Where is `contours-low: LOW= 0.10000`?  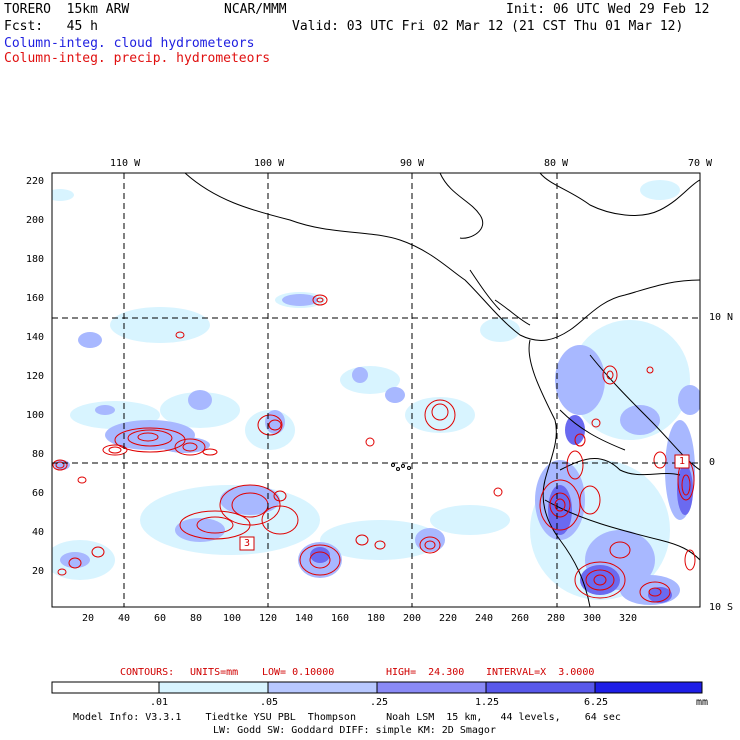 contours-low: LOW= 0.10000 is located at coordinates (298, 672).